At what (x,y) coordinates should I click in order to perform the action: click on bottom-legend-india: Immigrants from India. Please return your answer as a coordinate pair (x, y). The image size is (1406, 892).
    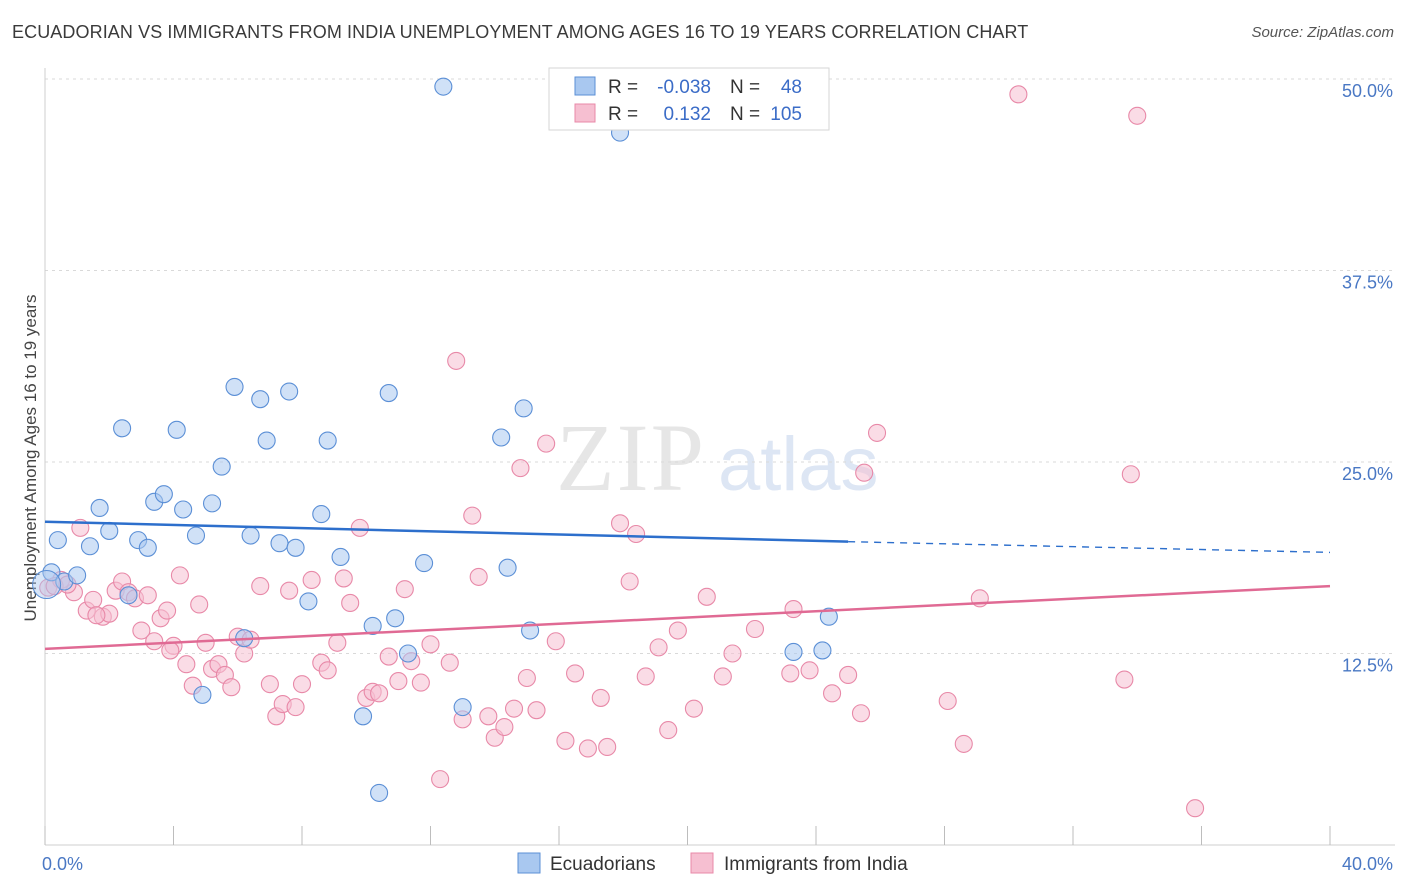
    Looking at the image, I should click on (816, 864).